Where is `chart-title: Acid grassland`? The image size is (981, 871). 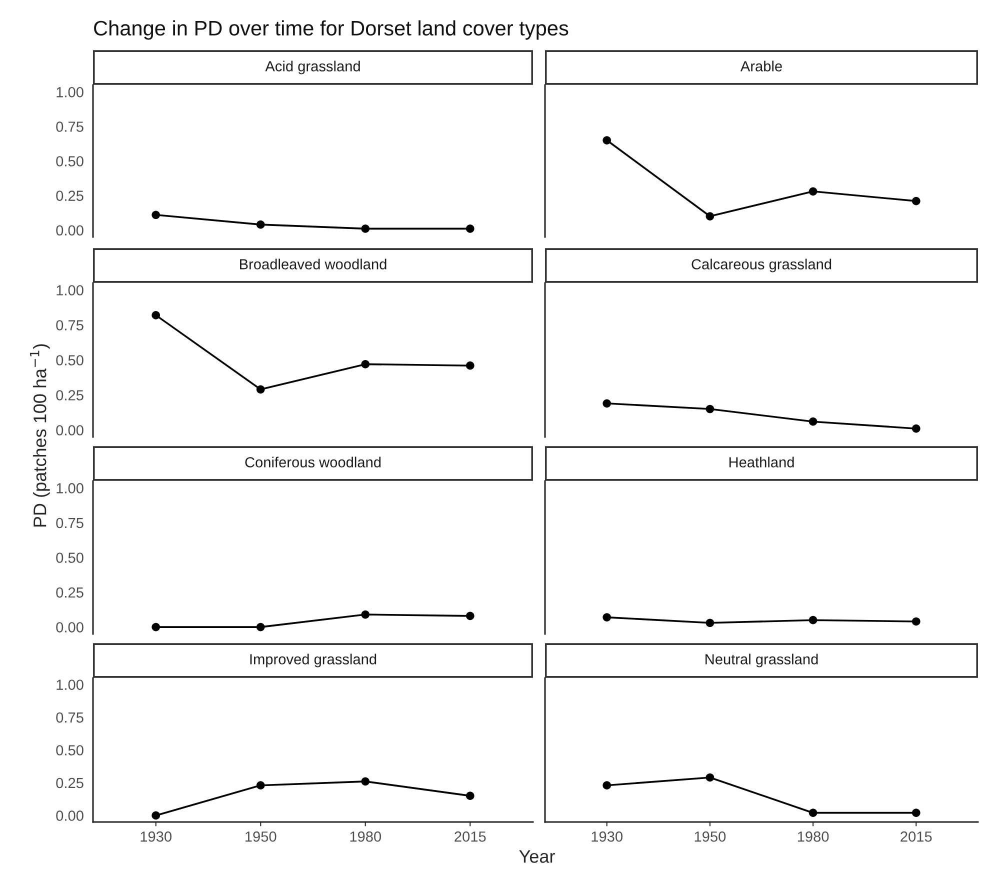
chart-title: Acid grassland is located at coordinates (312, 67).